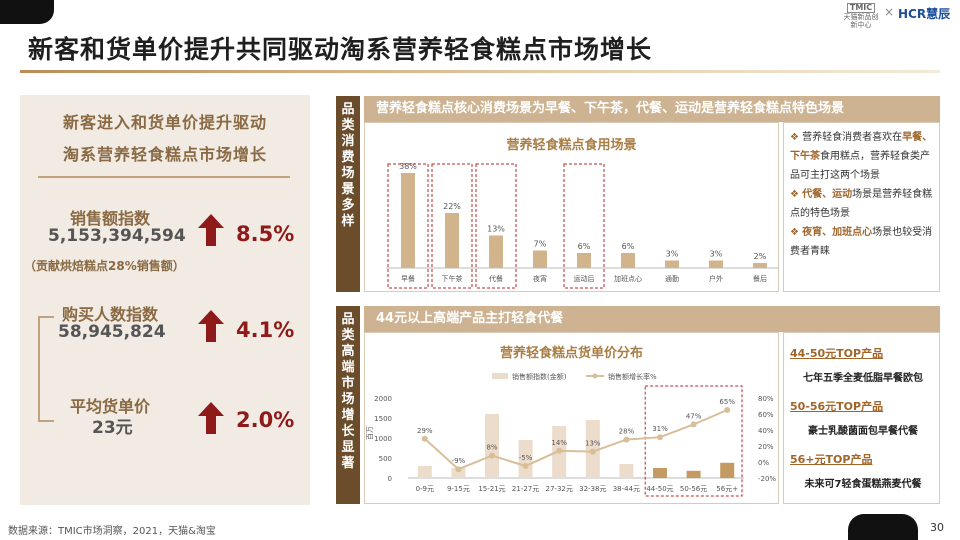 This screenshot has width=960, height=540. I want to click on summary-divider, so click(164, 177).